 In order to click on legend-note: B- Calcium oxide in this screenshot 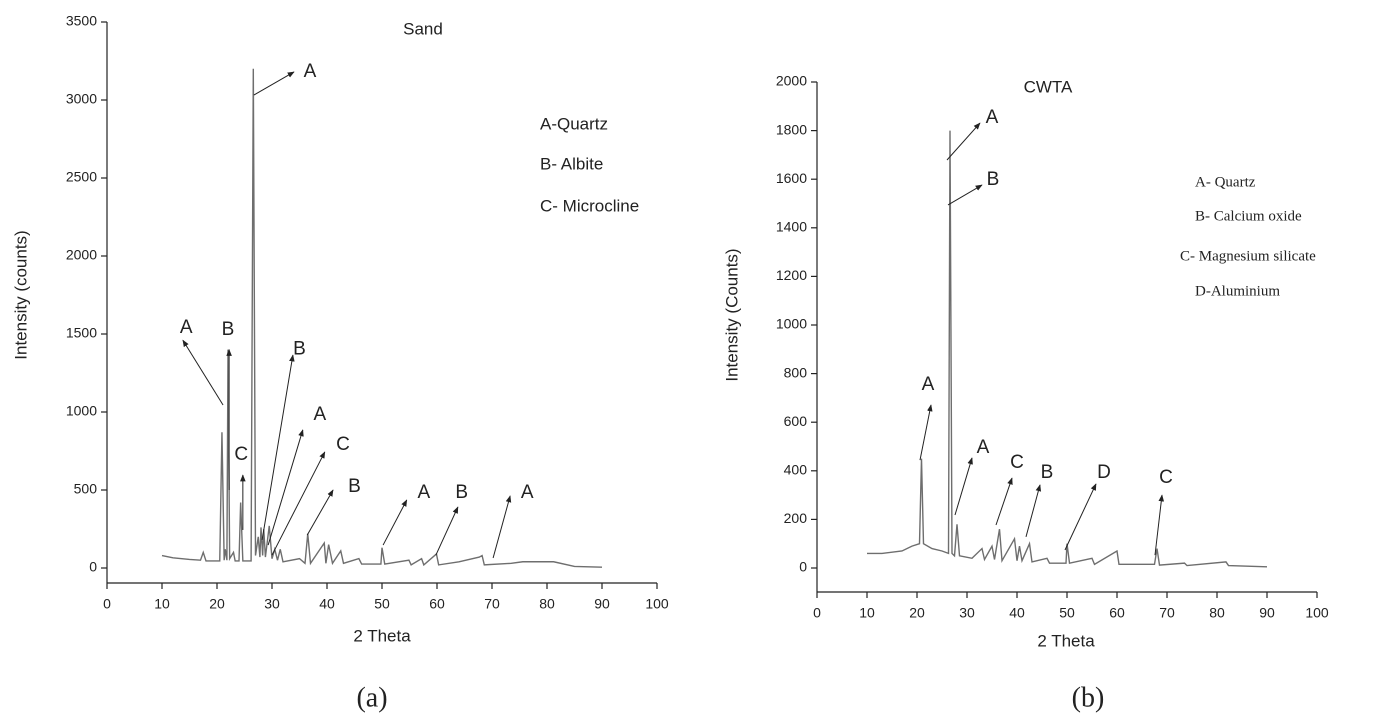, I will do `click(1248, 216)`.